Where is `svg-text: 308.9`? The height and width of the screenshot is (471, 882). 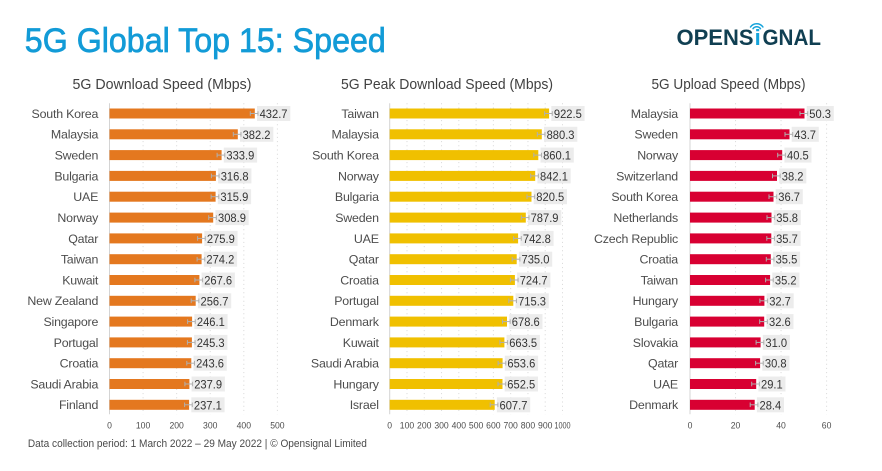 svg-text: 308.9 is located at coordinates (232, 218).